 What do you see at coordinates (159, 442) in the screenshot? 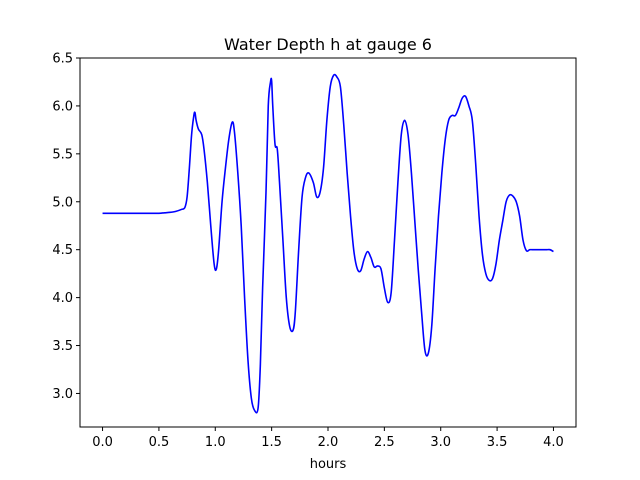
I see `x-tick-label: 0.5` at bounding box center [159, 442].